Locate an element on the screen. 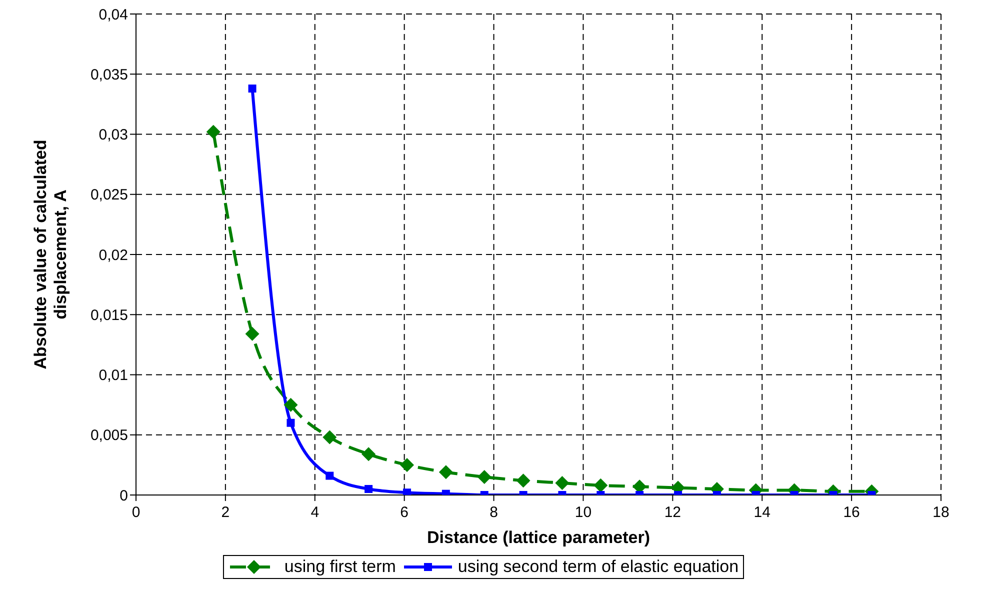 This screenshot has height=597, width=985. x-tick-label: 10 is located at coordinates (583, 512).